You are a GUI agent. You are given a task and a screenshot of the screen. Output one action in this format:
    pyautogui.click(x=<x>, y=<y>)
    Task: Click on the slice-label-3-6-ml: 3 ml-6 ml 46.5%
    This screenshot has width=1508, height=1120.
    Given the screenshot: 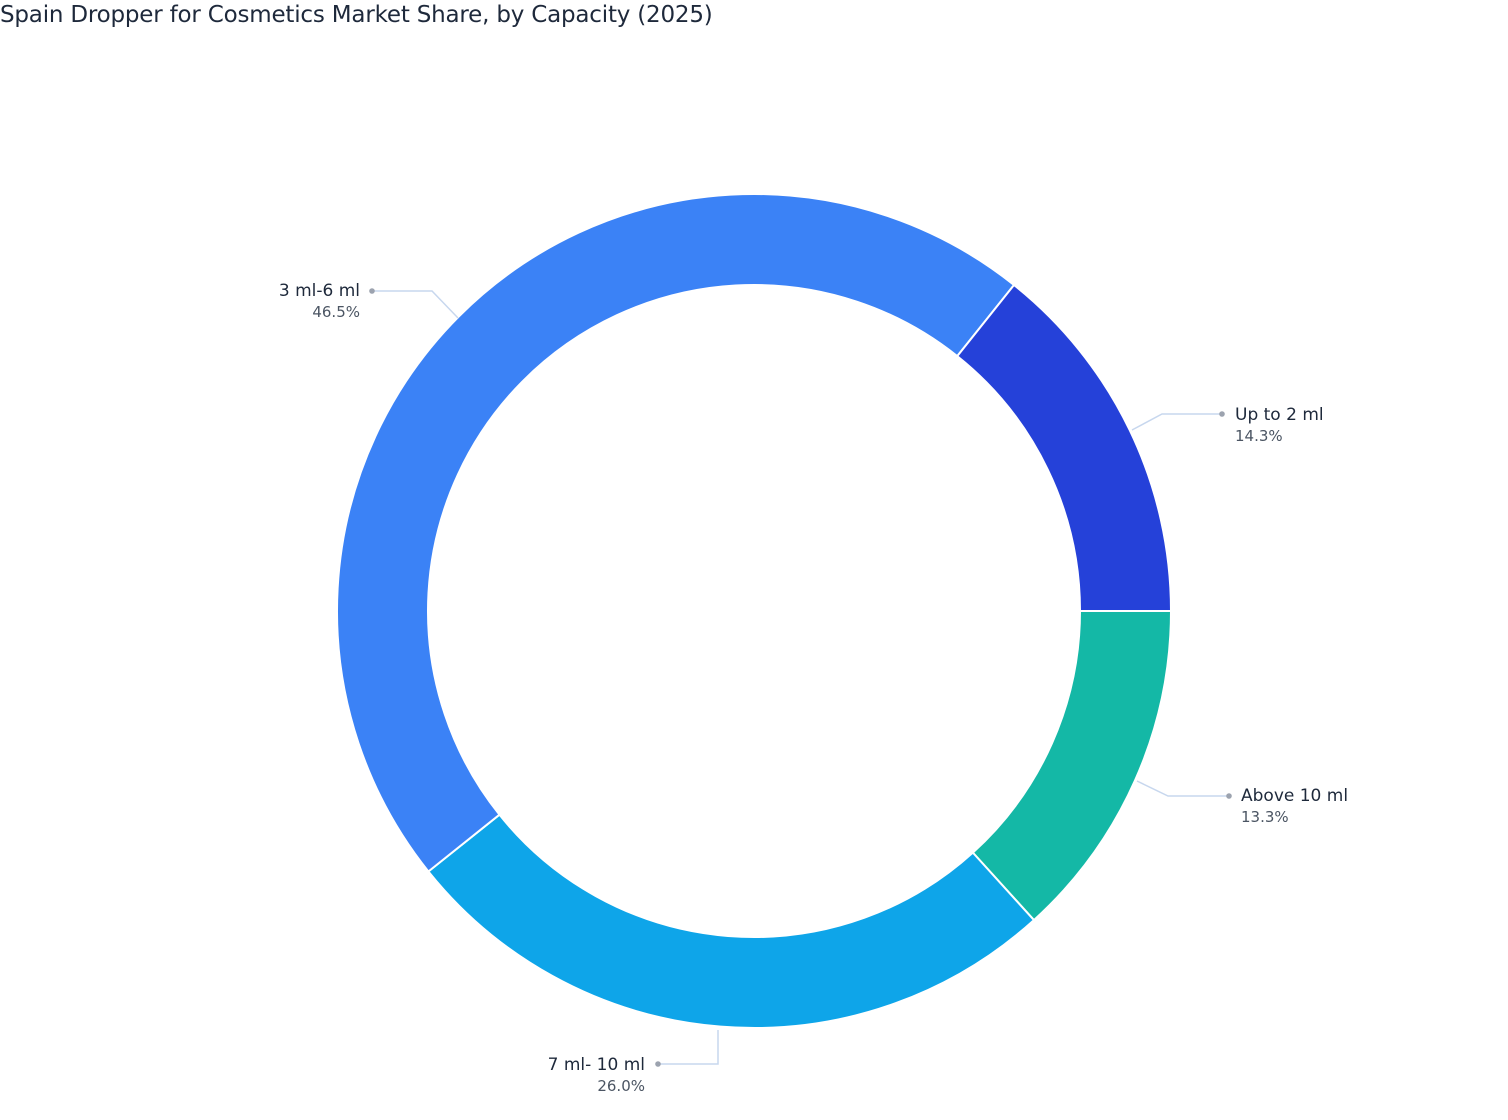 What is the action you would take?
    pyautogui.click(x=319, y=302)
    